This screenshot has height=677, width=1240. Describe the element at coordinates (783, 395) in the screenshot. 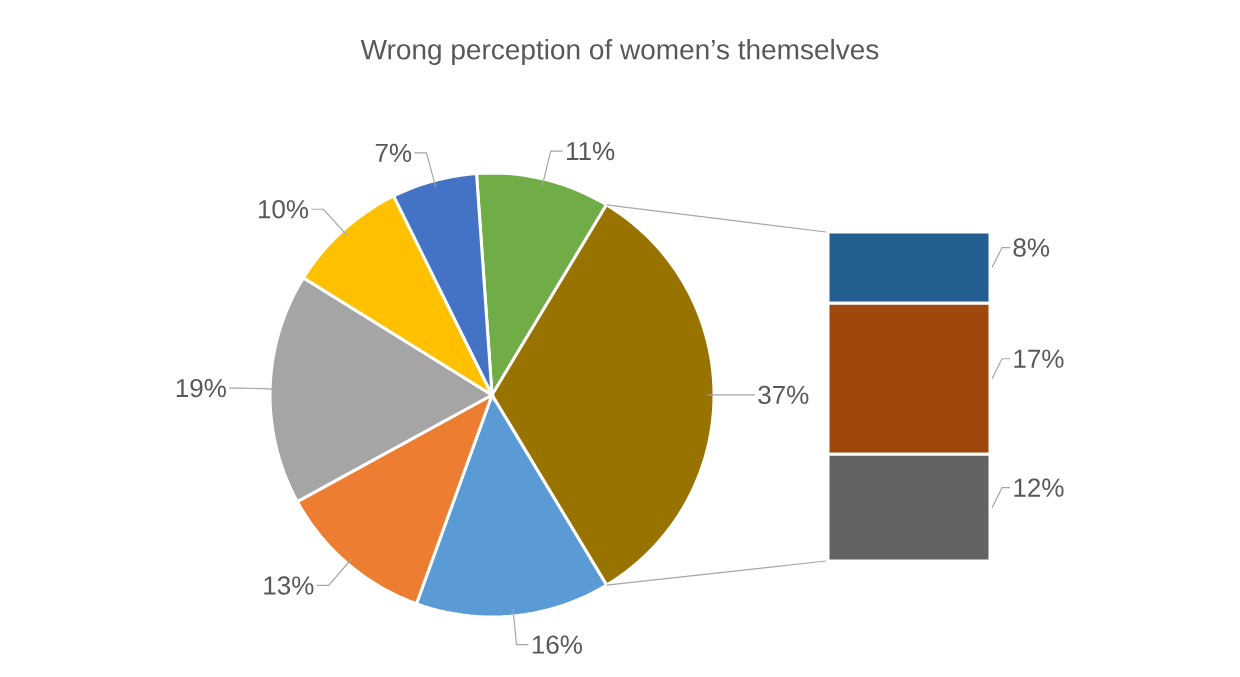

I see `data-label: 37%` at that location.